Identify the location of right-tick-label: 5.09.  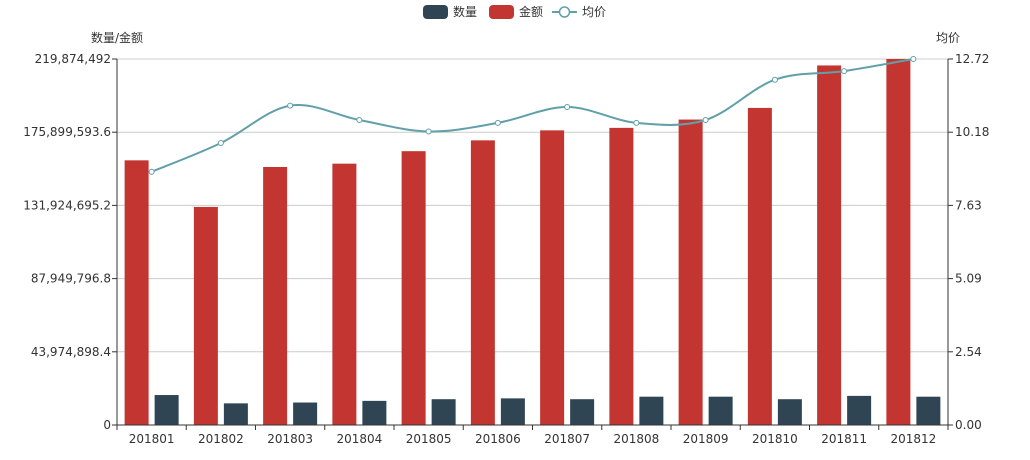
(968, 279).